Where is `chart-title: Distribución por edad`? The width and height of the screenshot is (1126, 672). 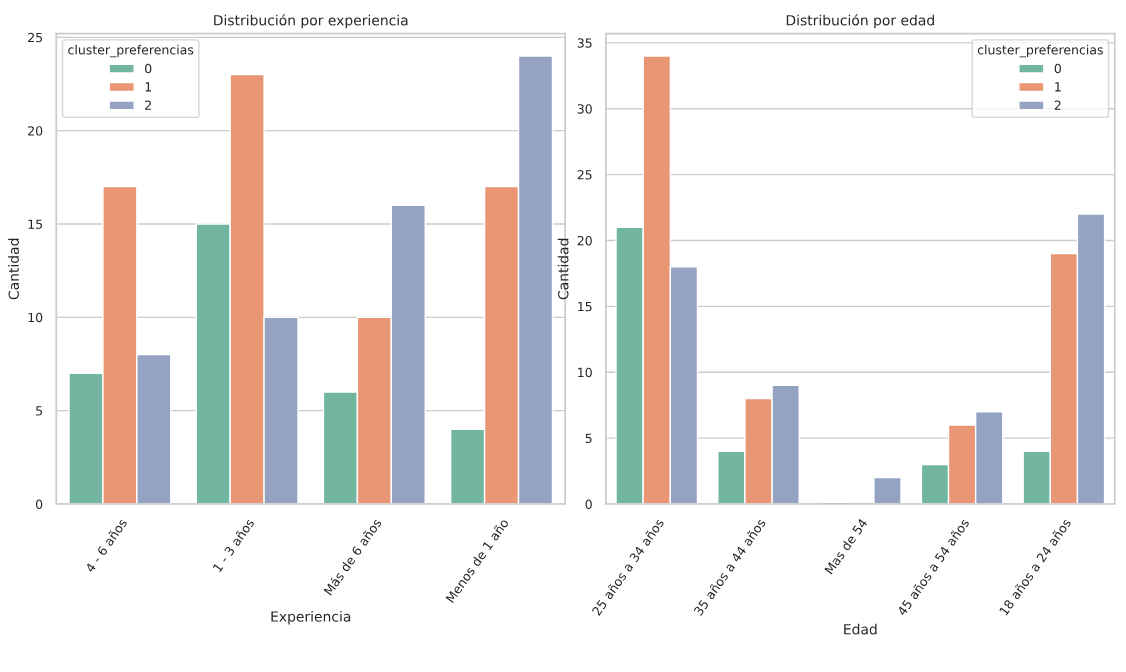
chart-title: Distribución por edad is located at coordinates (860, 21).